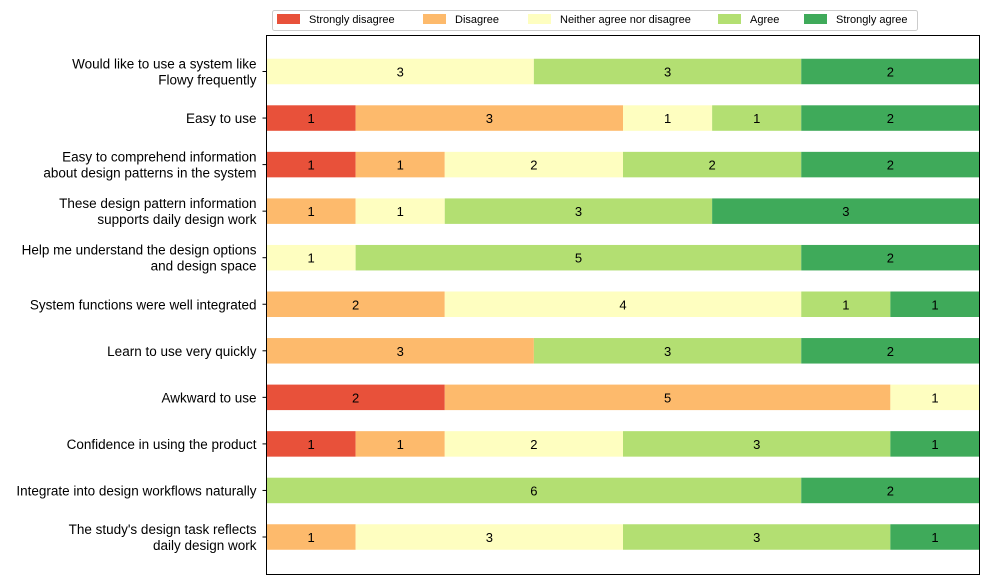 Image resolution: width=989 pixels, height=584 pixels. Describe the element at coordinates (208, 397) in the screenshot. I see `category-label: Awkward to use` at that location.